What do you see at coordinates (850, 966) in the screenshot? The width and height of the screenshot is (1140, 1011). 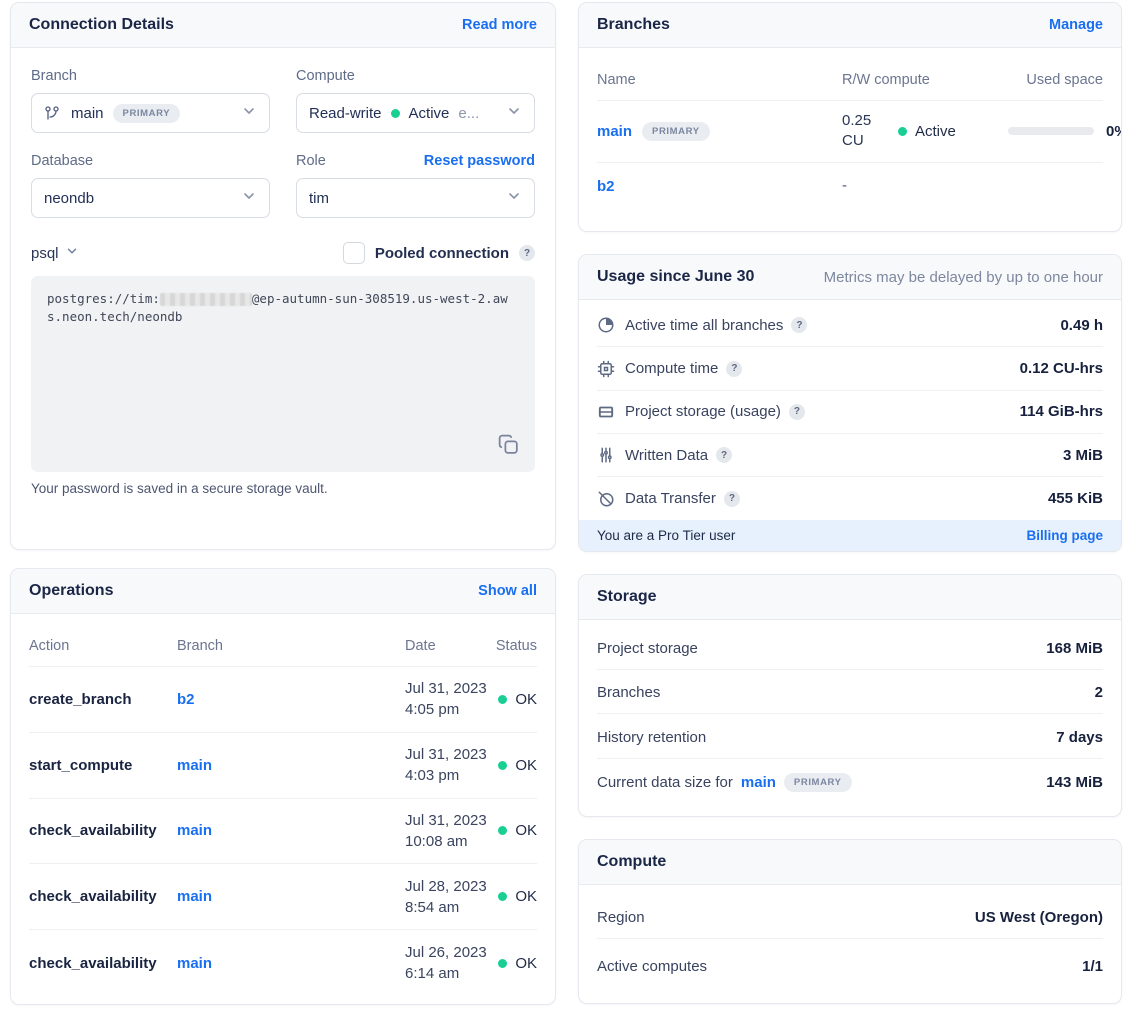 I see `list-item: Active computes 1/1` at bounding box center [850, 966].